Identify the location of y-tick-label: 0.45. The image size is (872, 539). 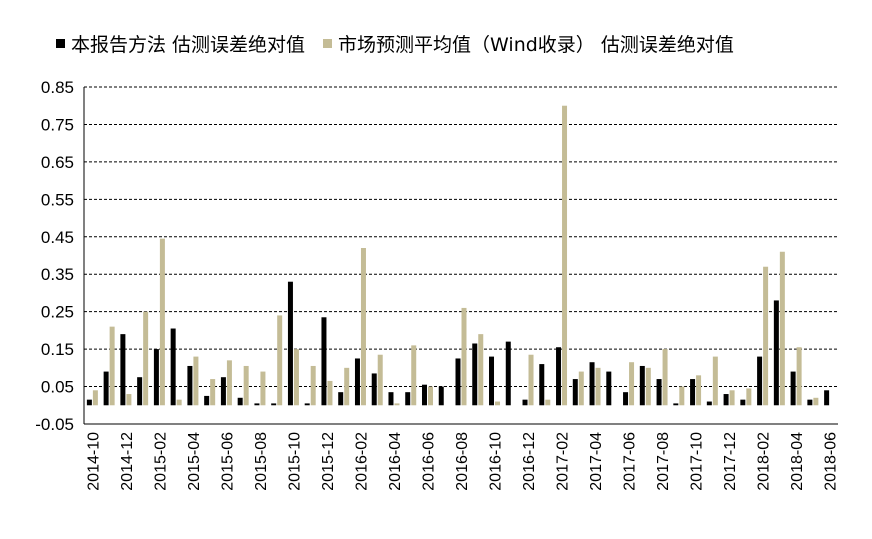
(57, 237).